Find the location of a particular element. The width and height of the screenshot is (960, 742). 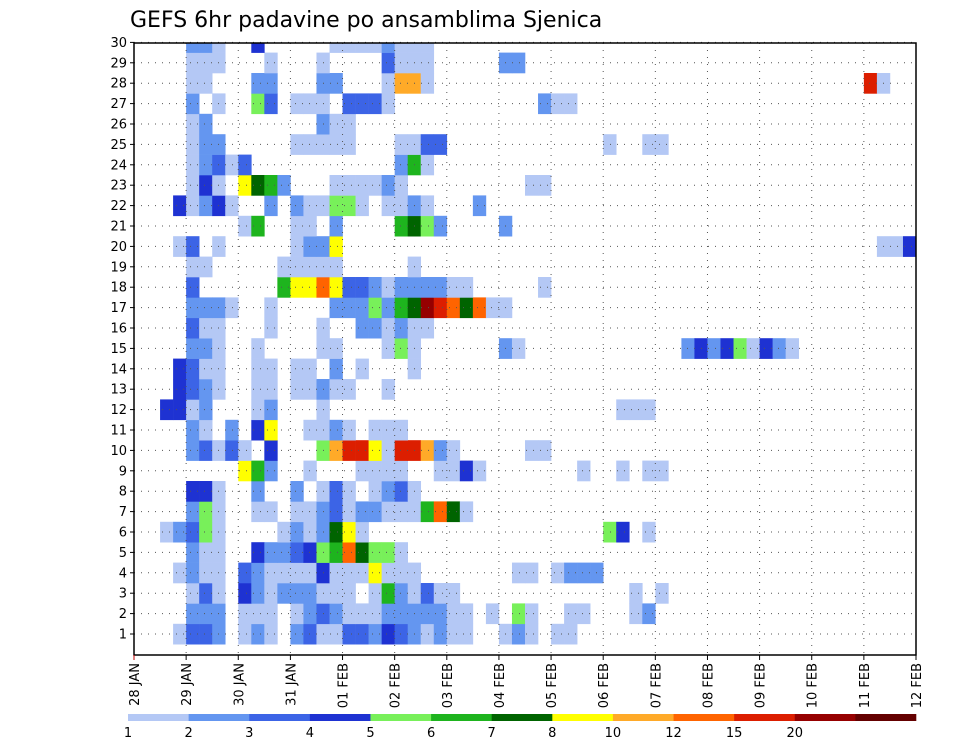

colorbar-label: 15 is located at coordinates (734, 733).